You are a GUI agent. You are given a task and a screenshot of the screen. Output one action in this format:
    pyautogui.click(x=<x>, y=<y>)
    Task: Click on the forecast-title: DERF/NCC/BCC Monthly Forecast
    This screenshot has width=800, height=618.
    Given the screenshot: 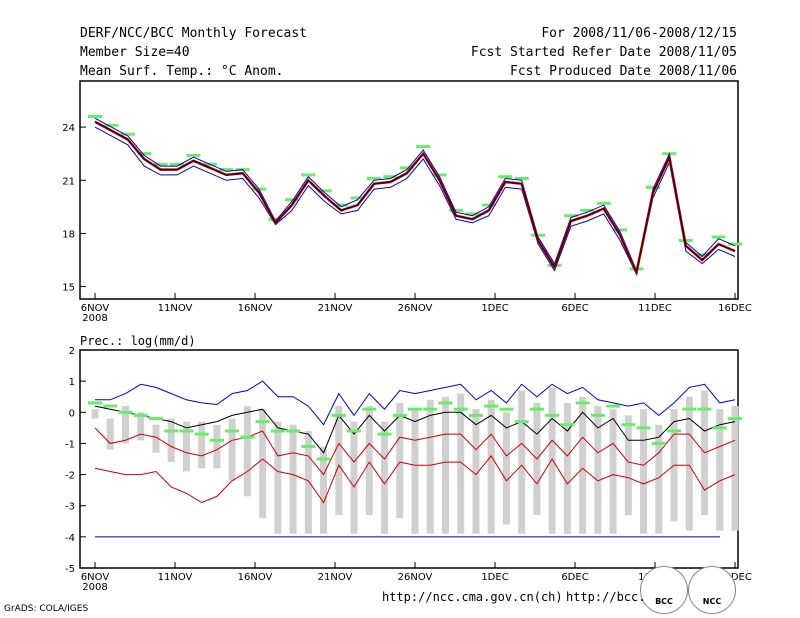 What is the action you would take?
    pyautogui.click(x=193, y=33)
    